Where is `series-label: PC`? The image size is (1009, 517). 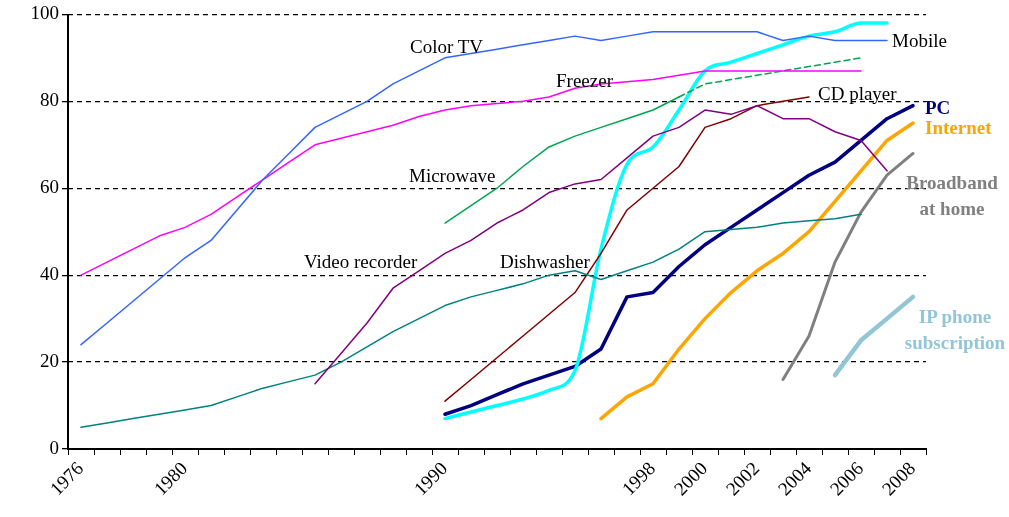 series-label: PC is located at coordinates (938, 107).